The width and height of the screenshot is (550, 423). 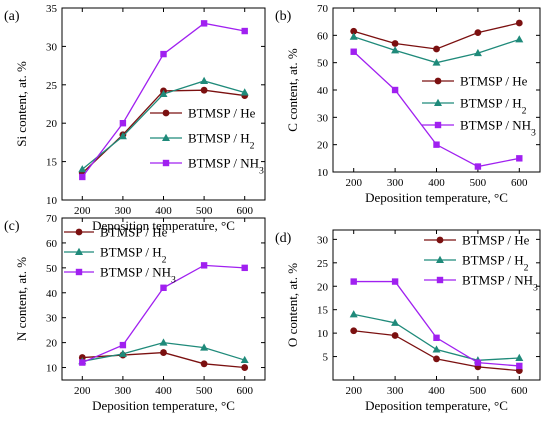 What do you see at coordinates (12, 16) in the screenshot?
I see `panel-label: (a)` at bounding box center [12, 16].